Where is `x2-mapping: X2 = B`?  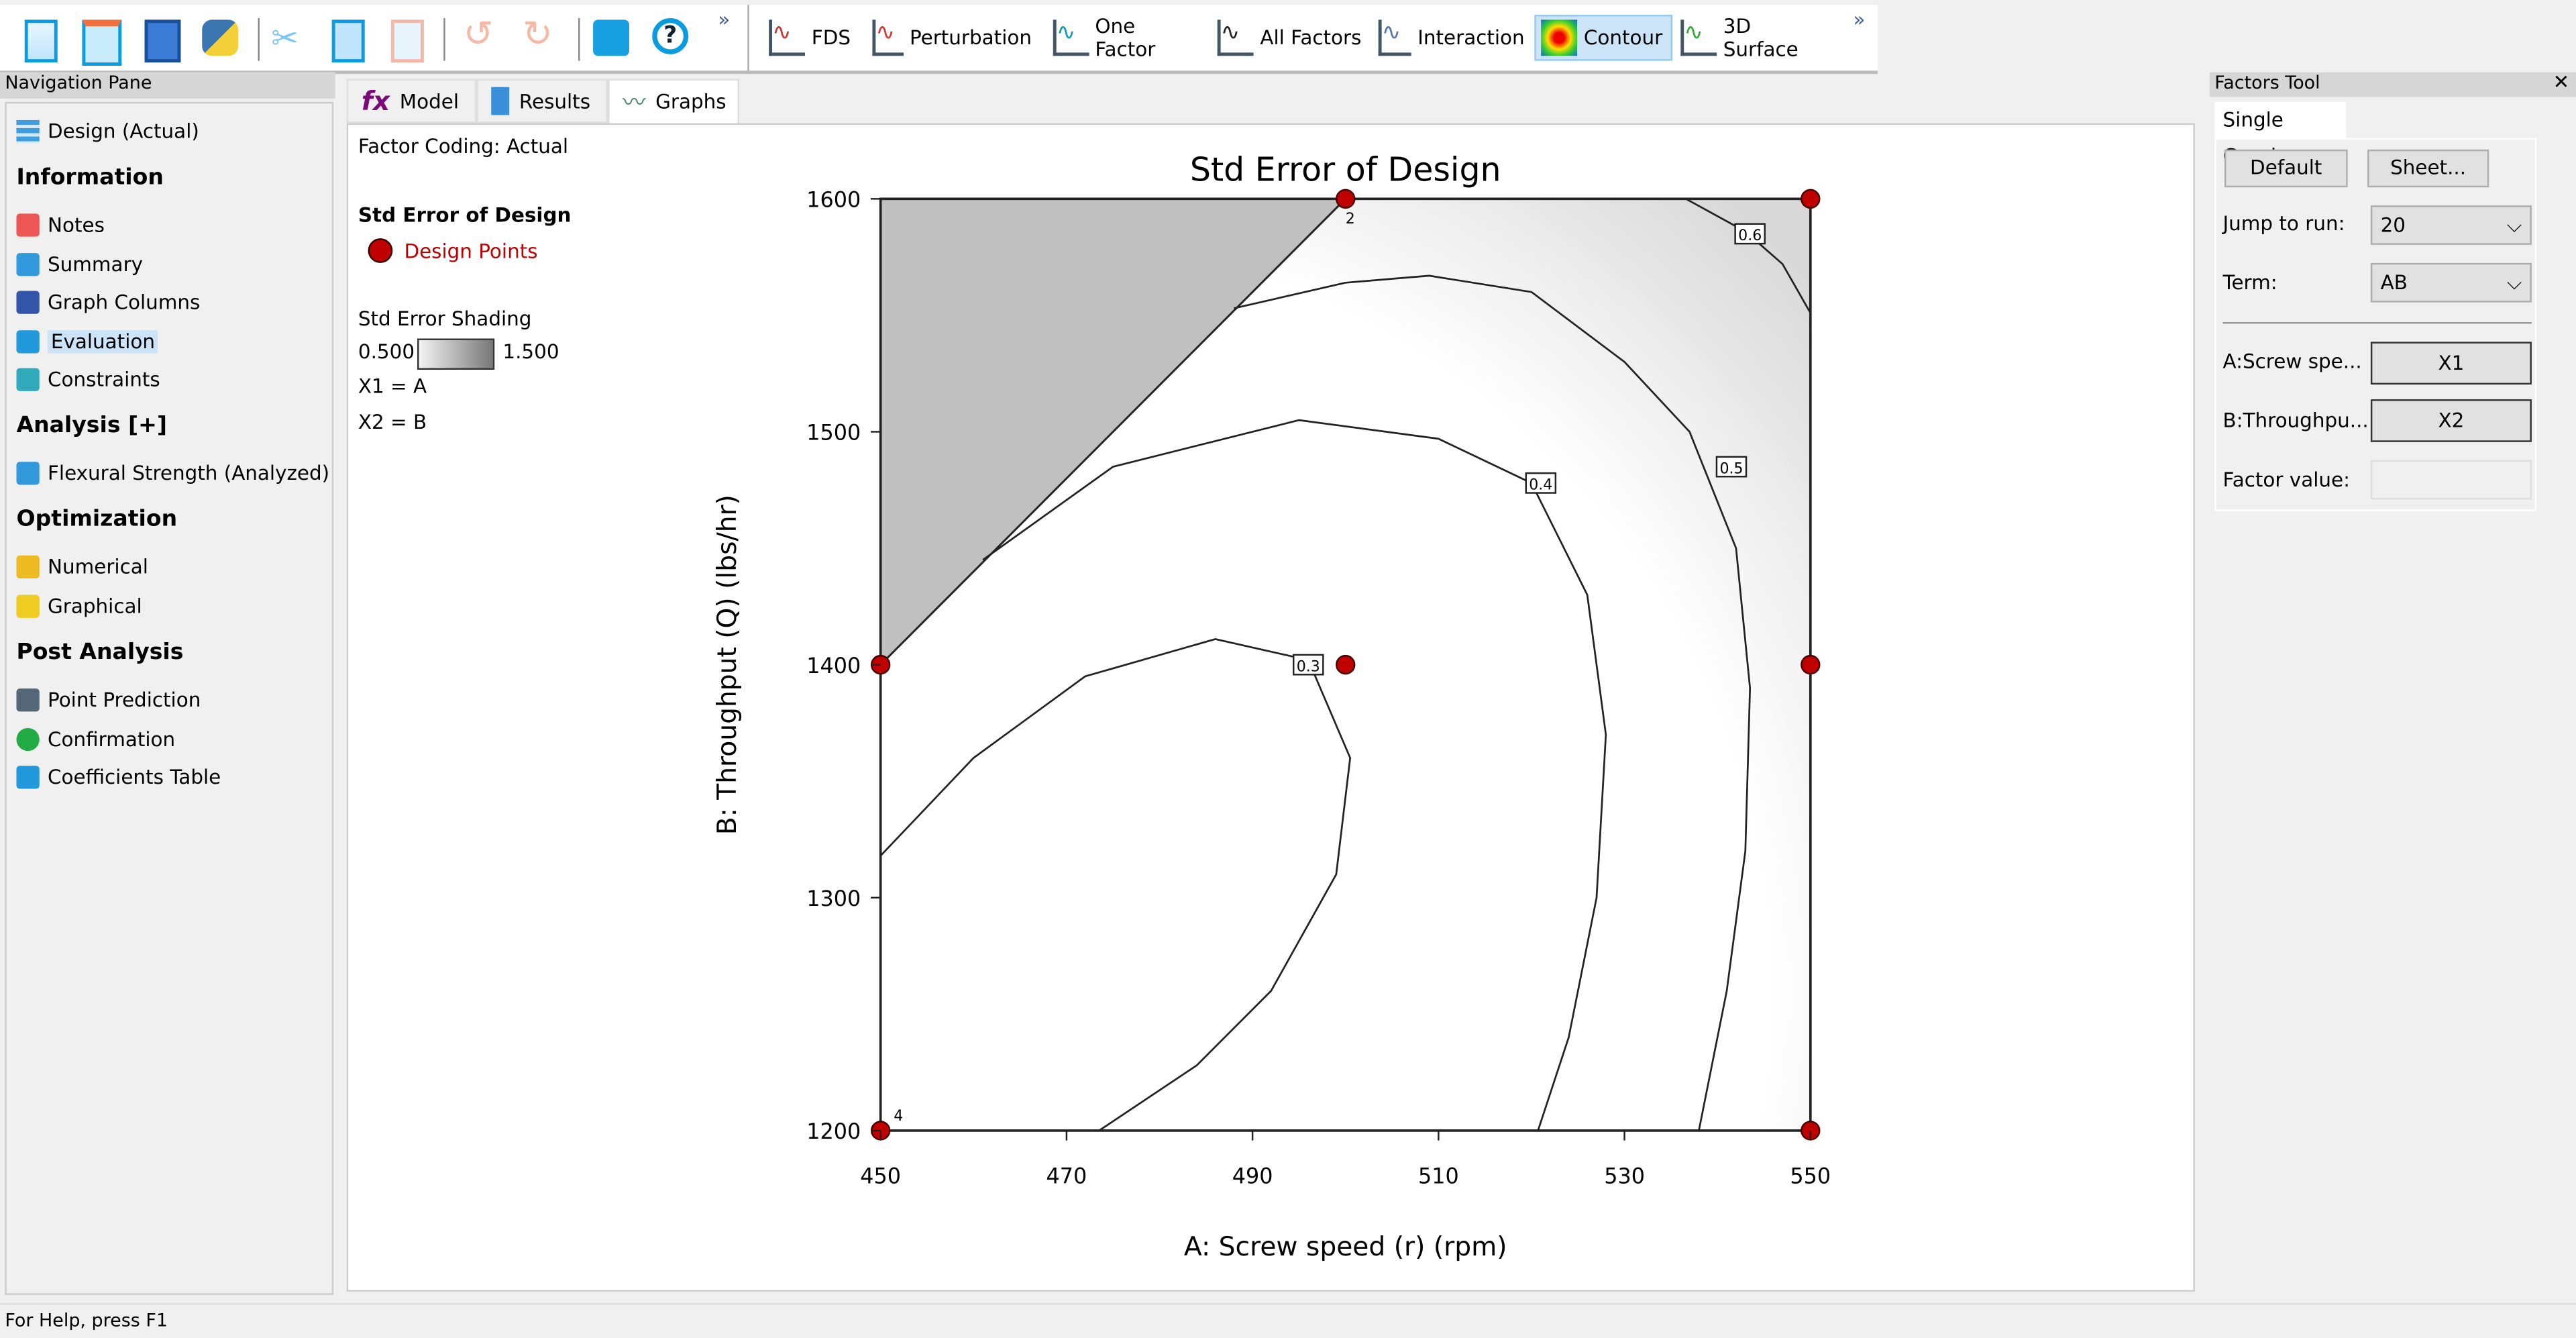 x2-mapping: X2 = B is located at coordinates (392, 422).